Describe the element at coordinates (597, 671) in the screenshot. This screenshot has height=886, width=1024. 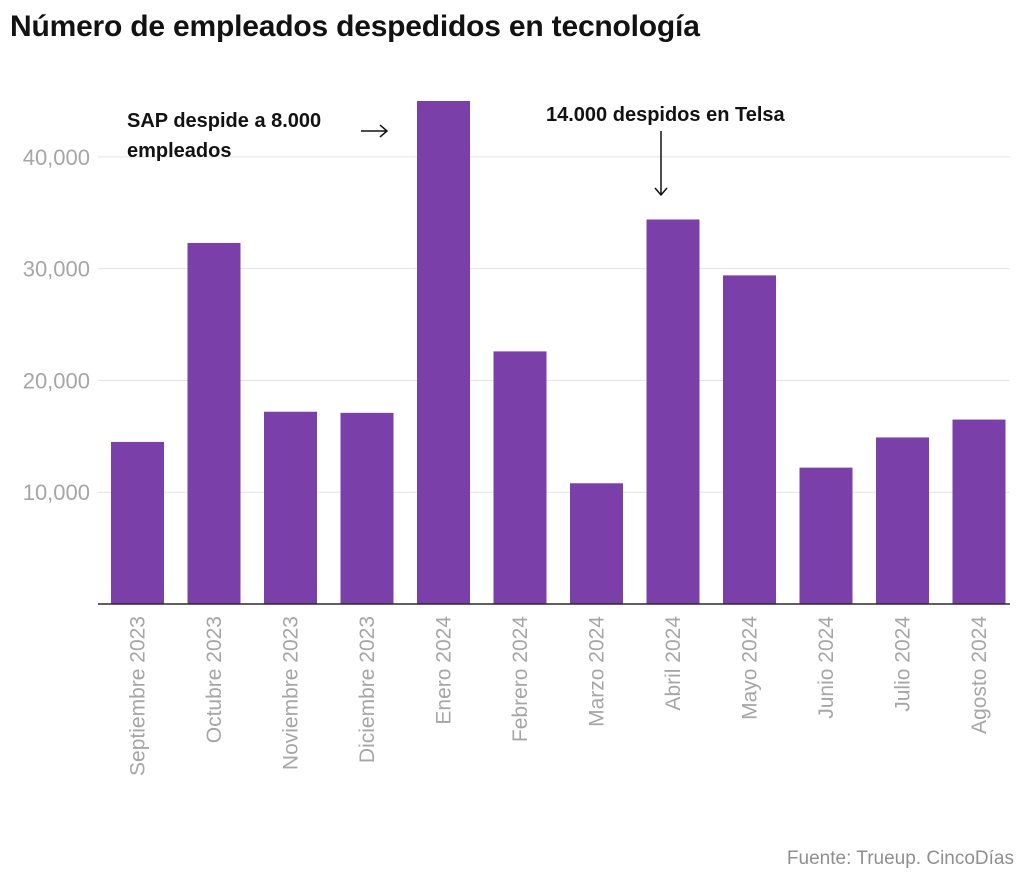
I see `x-tick-label: Marzo 2024` at that location.